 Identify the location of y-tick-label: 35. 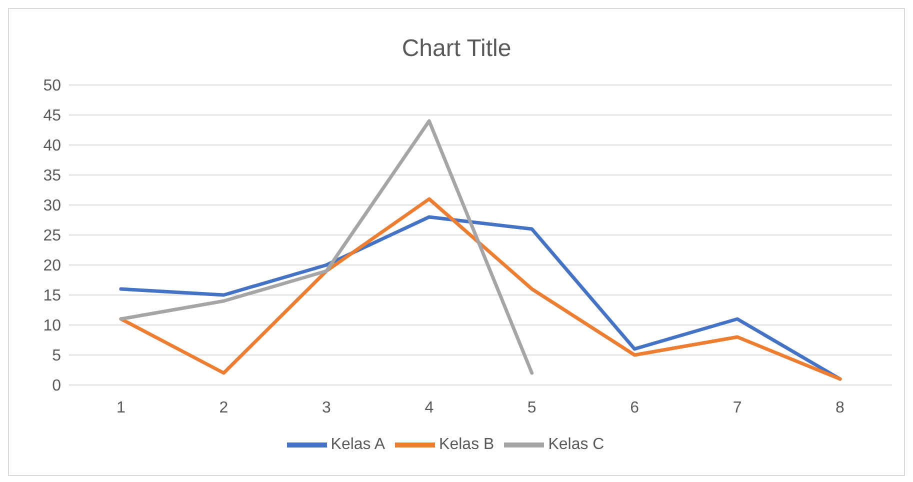
(52, 176).